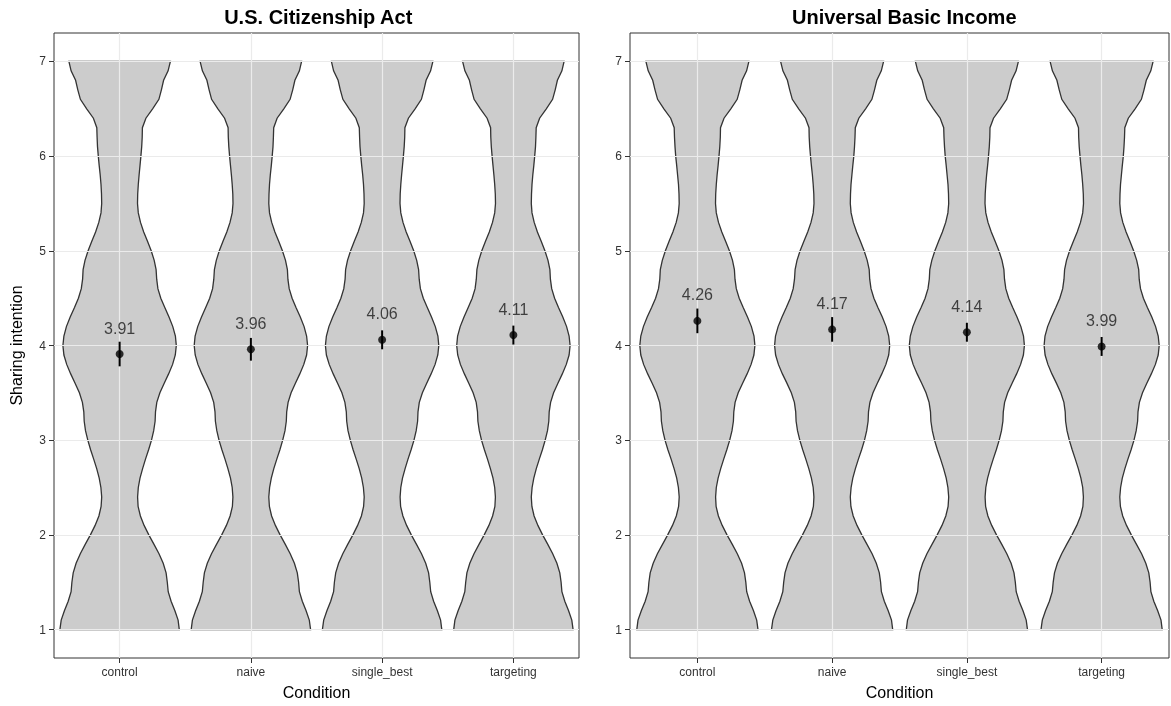 The image size is (1171, 706). What do you see at coordinates (832, 303) in the screenshot?
I see `data-label: 4.17` at bounding box center [832, 303].